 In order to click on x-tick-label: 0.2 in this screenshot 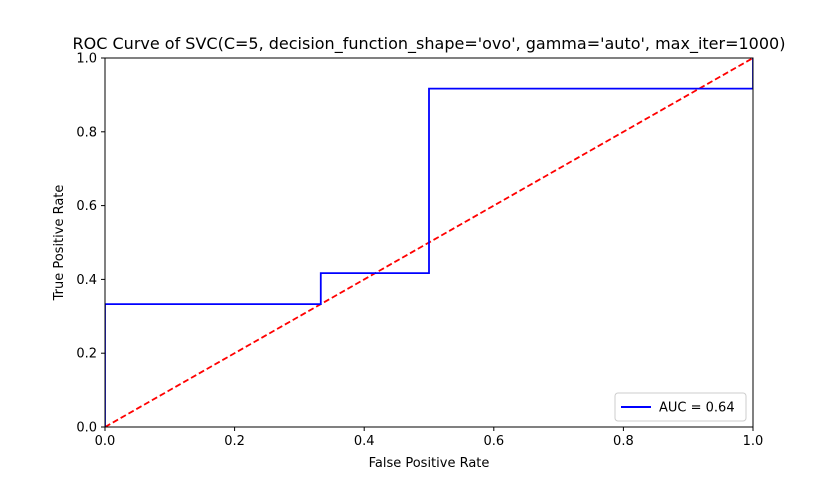, I will do `click(234, 441)`.